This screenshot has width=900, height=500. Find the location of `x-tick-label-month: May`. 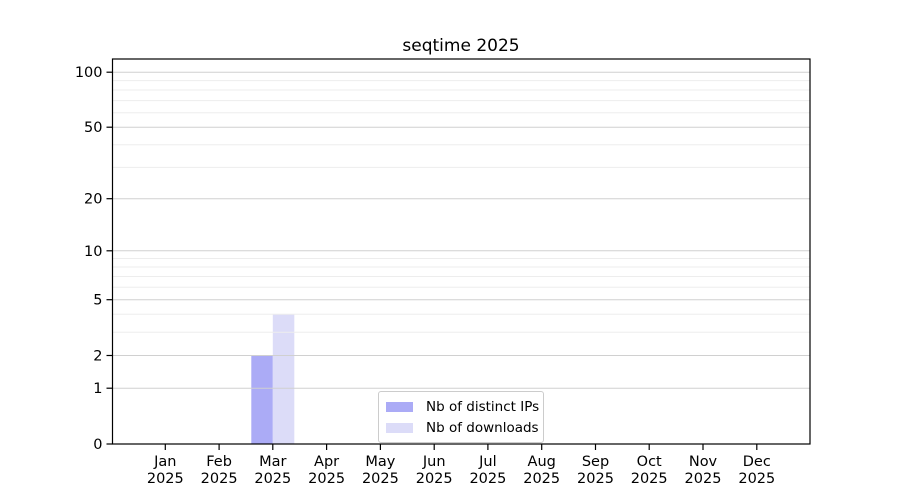

x-tick-label-month: May is located at coordinates (380, 462).